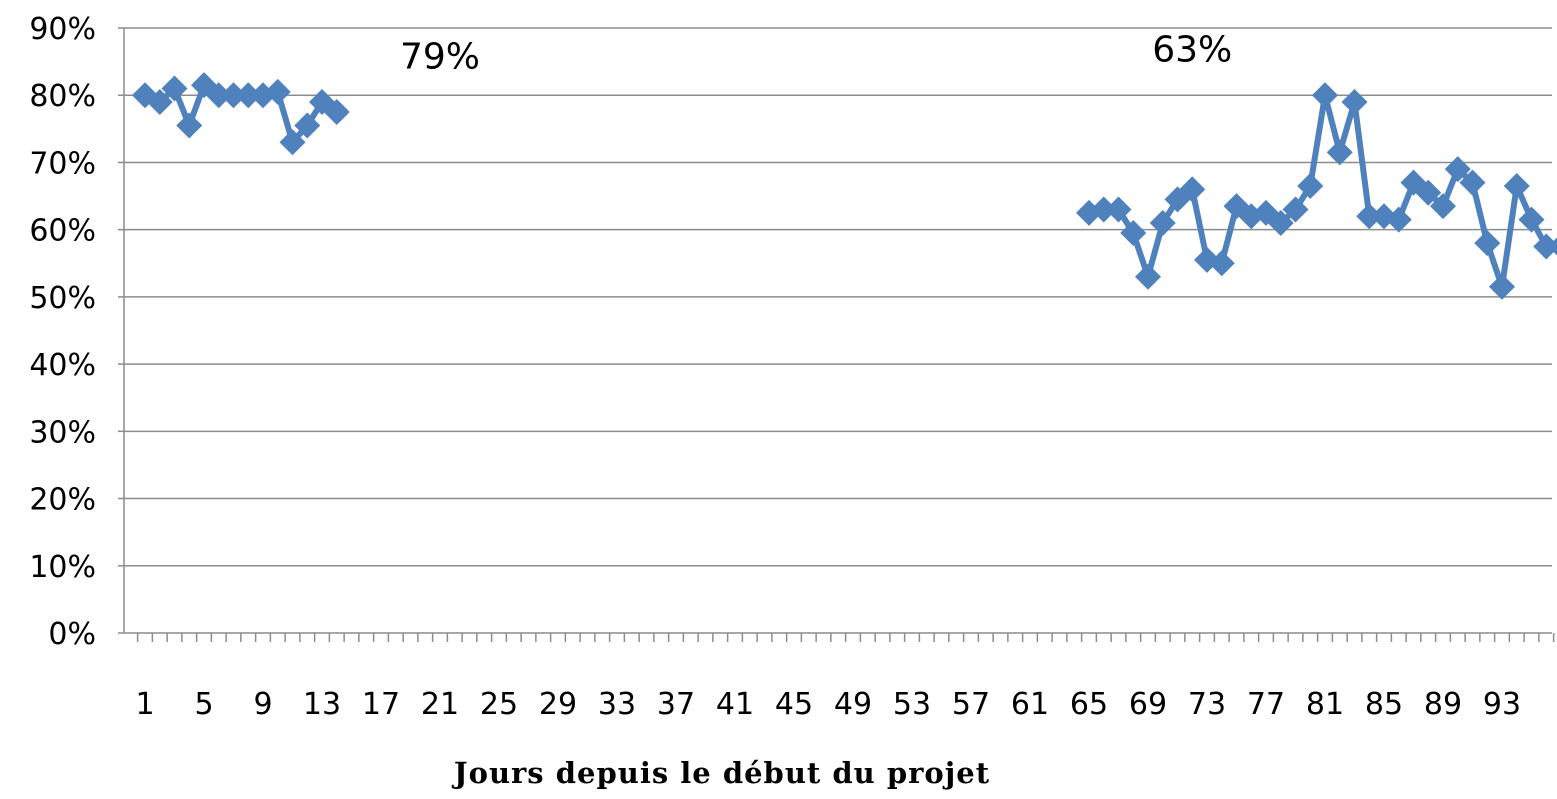 The width and height of the screenshot is (1557, 799). Describe the element at coordinates (440, 704) in the screenshot. I see `x-tick-label: 21` at that location.